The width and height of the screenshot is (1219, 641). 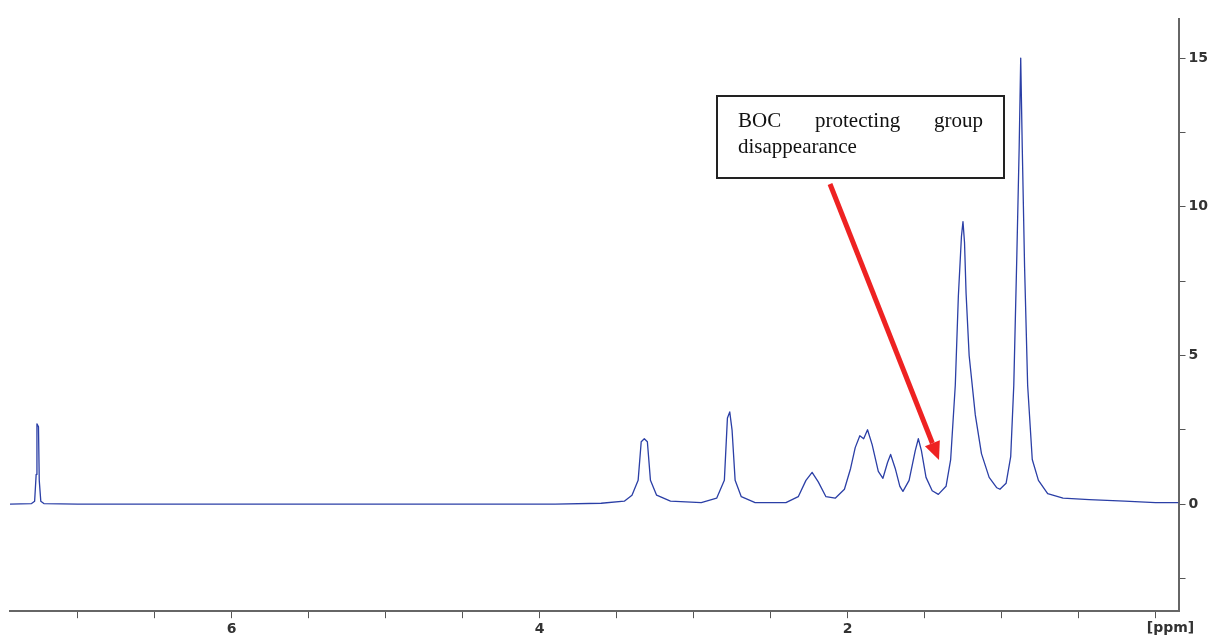 What do you see at coordinates (847, 628) in the screenshot?
I see `x-tick-label: 2` at bounding box center [847, 628].